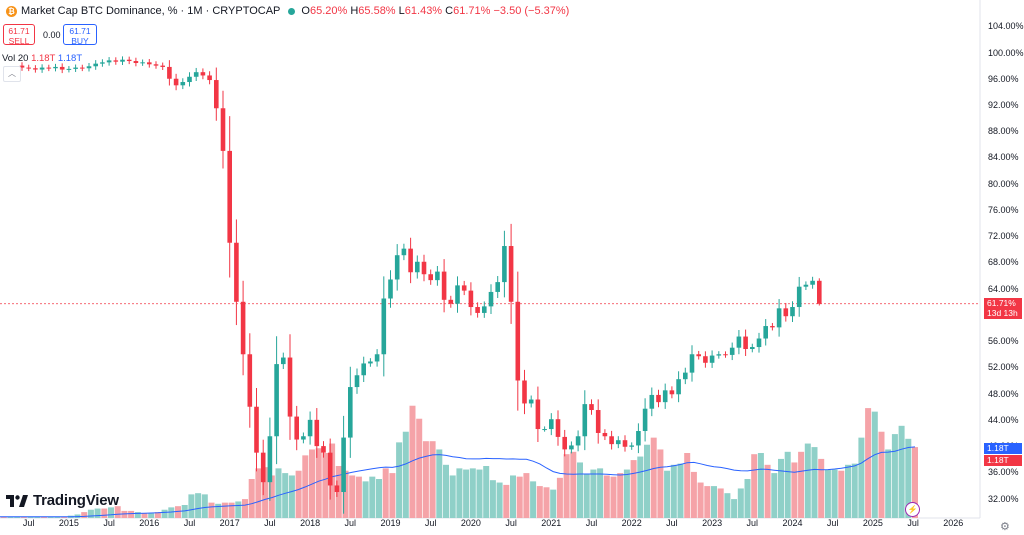 The image size is (1024, 535). I want to click on y-tick-label: 88.00%, so click(1003, 131).